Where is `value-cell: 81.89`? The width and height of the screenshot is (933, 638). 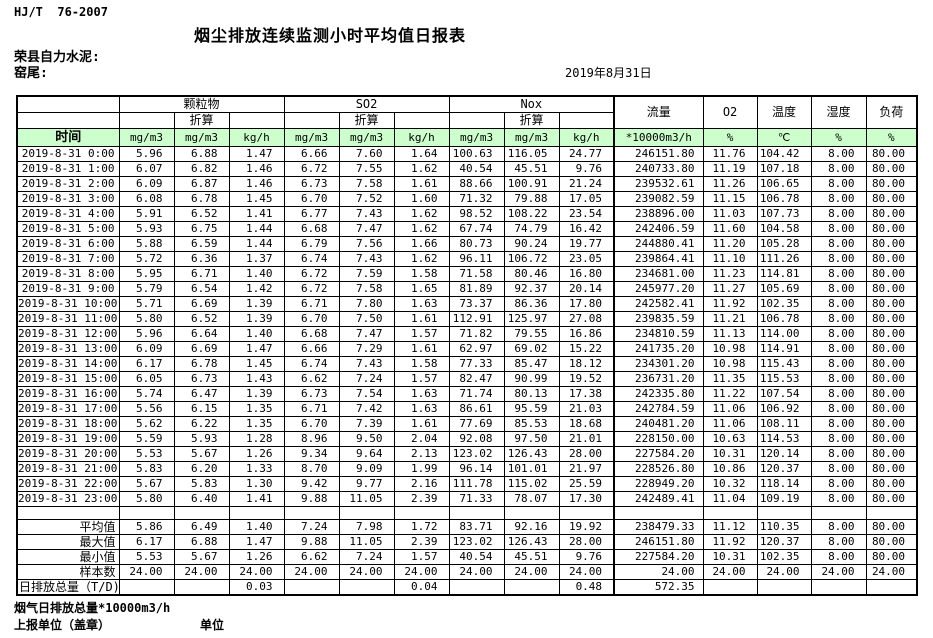 value-cell: 81.89 is located at coordinates (476, 289).